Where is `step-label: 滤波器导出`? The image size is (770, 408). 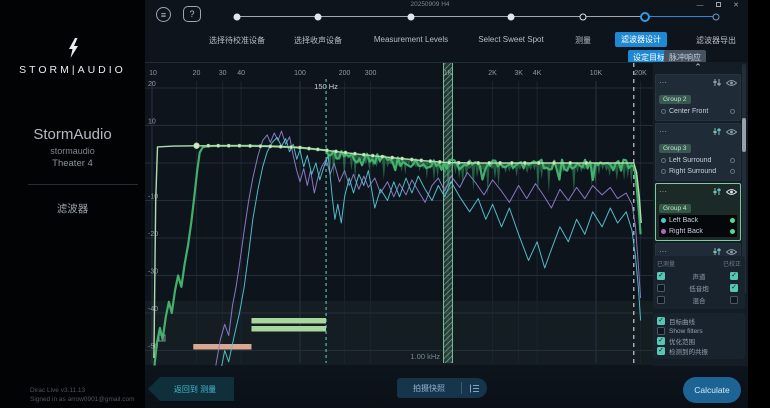 step-label: 滤波器导出 is located at coordinates (716, 40).